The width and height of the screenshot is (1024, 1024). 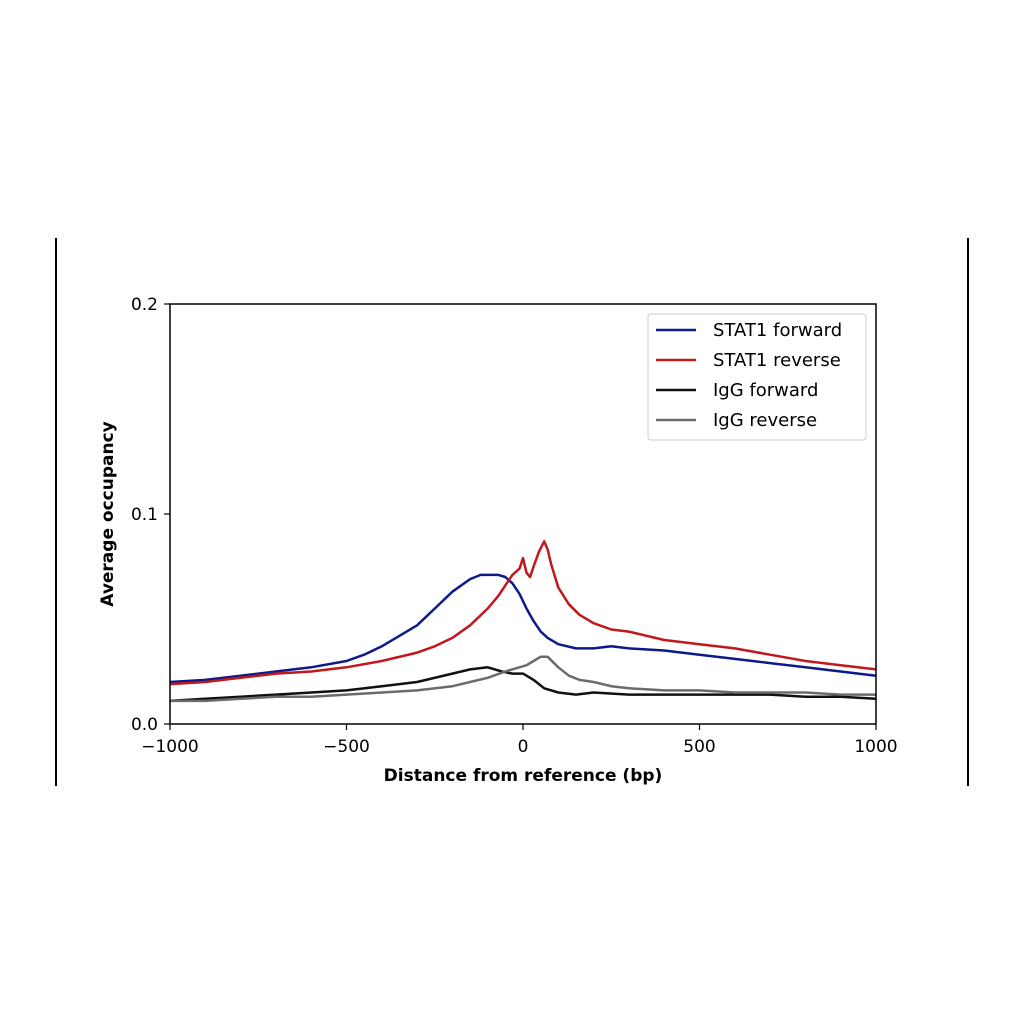 What do you see at coordinates (765, 420) in the screenshot?
I see `legend-label: IgG reverse` at bounding box center [765, 420].